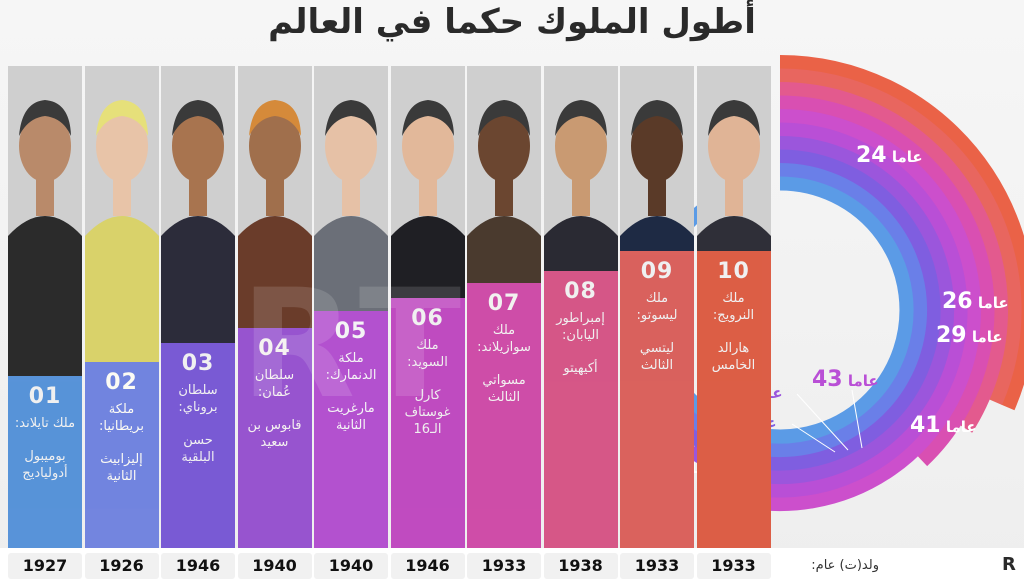 The width and height of the screenshot is (1024, 584). What do you see at coordinates (580, 409) in the screenshot?
I see `monarch-panel: 08 إمبراطور اليابان: أكيهيتو` at bounding box center [580, 409].